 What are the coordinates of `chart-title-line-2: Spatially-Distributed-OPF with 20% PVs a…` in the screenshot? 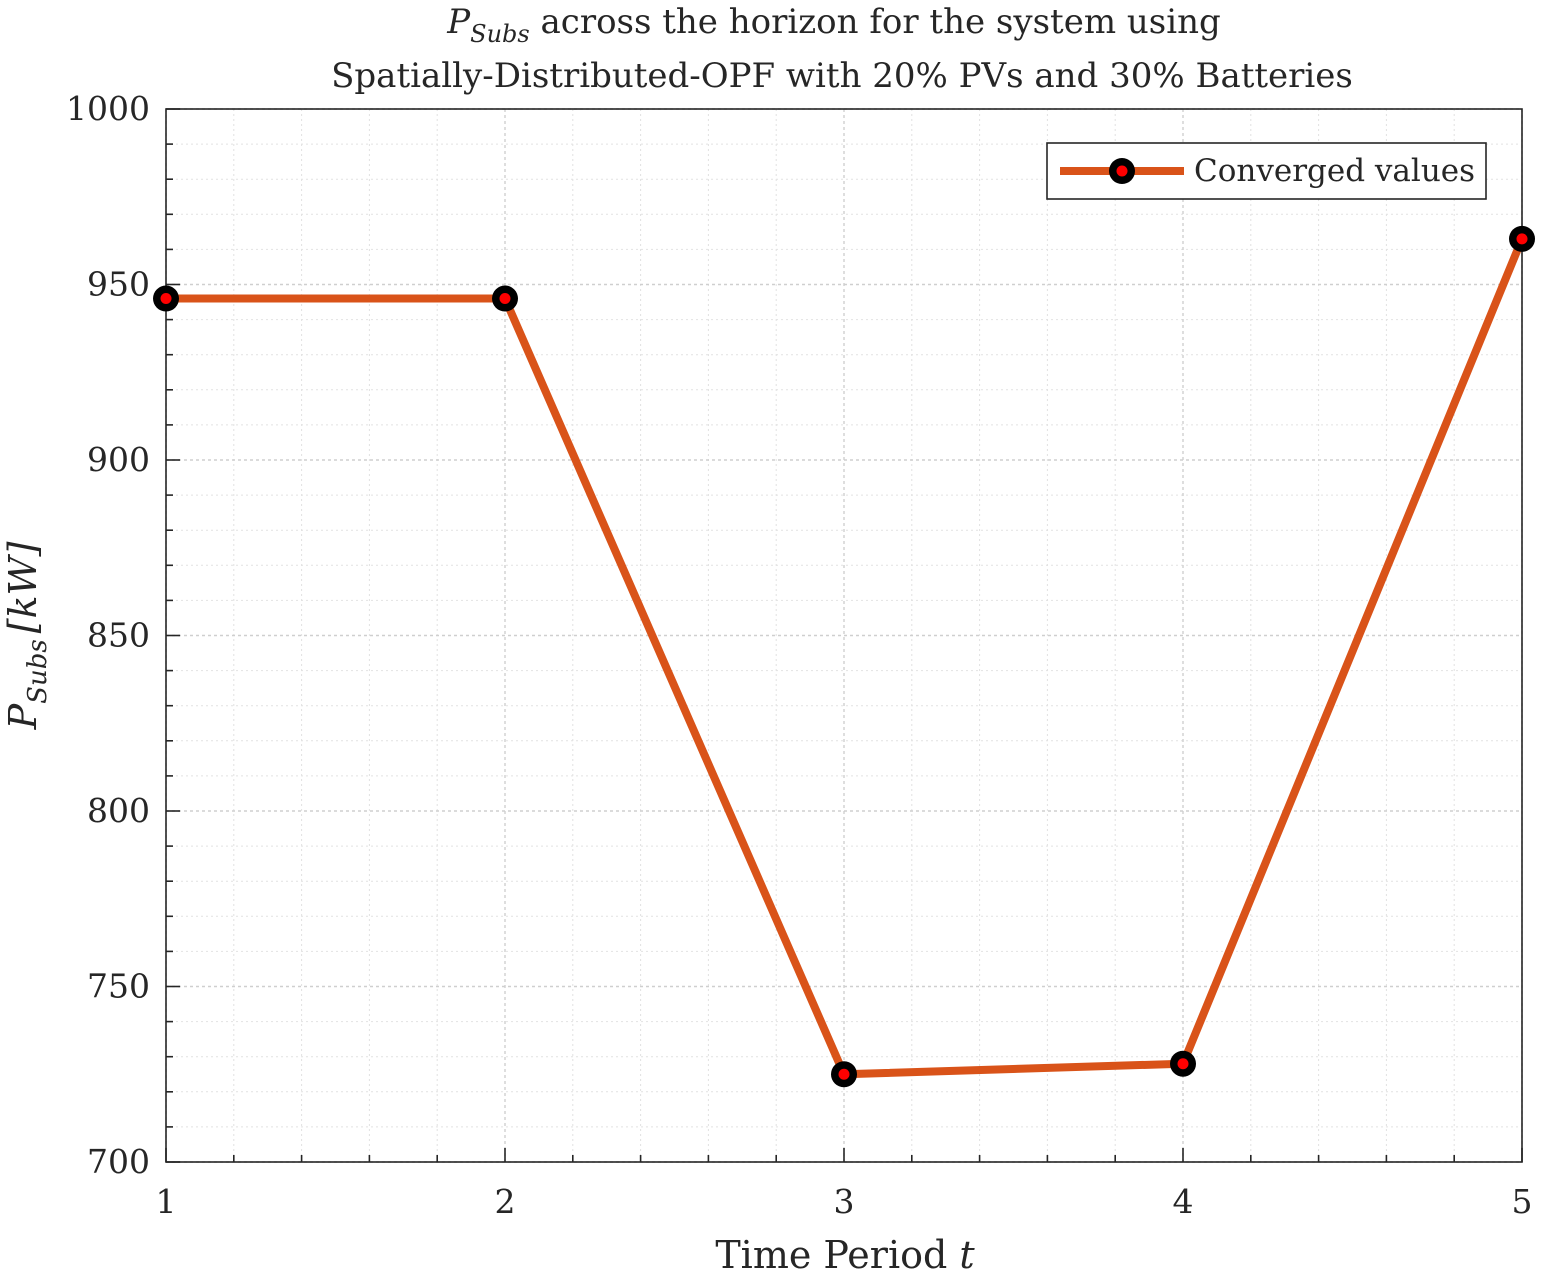 It's located at (842, 76).